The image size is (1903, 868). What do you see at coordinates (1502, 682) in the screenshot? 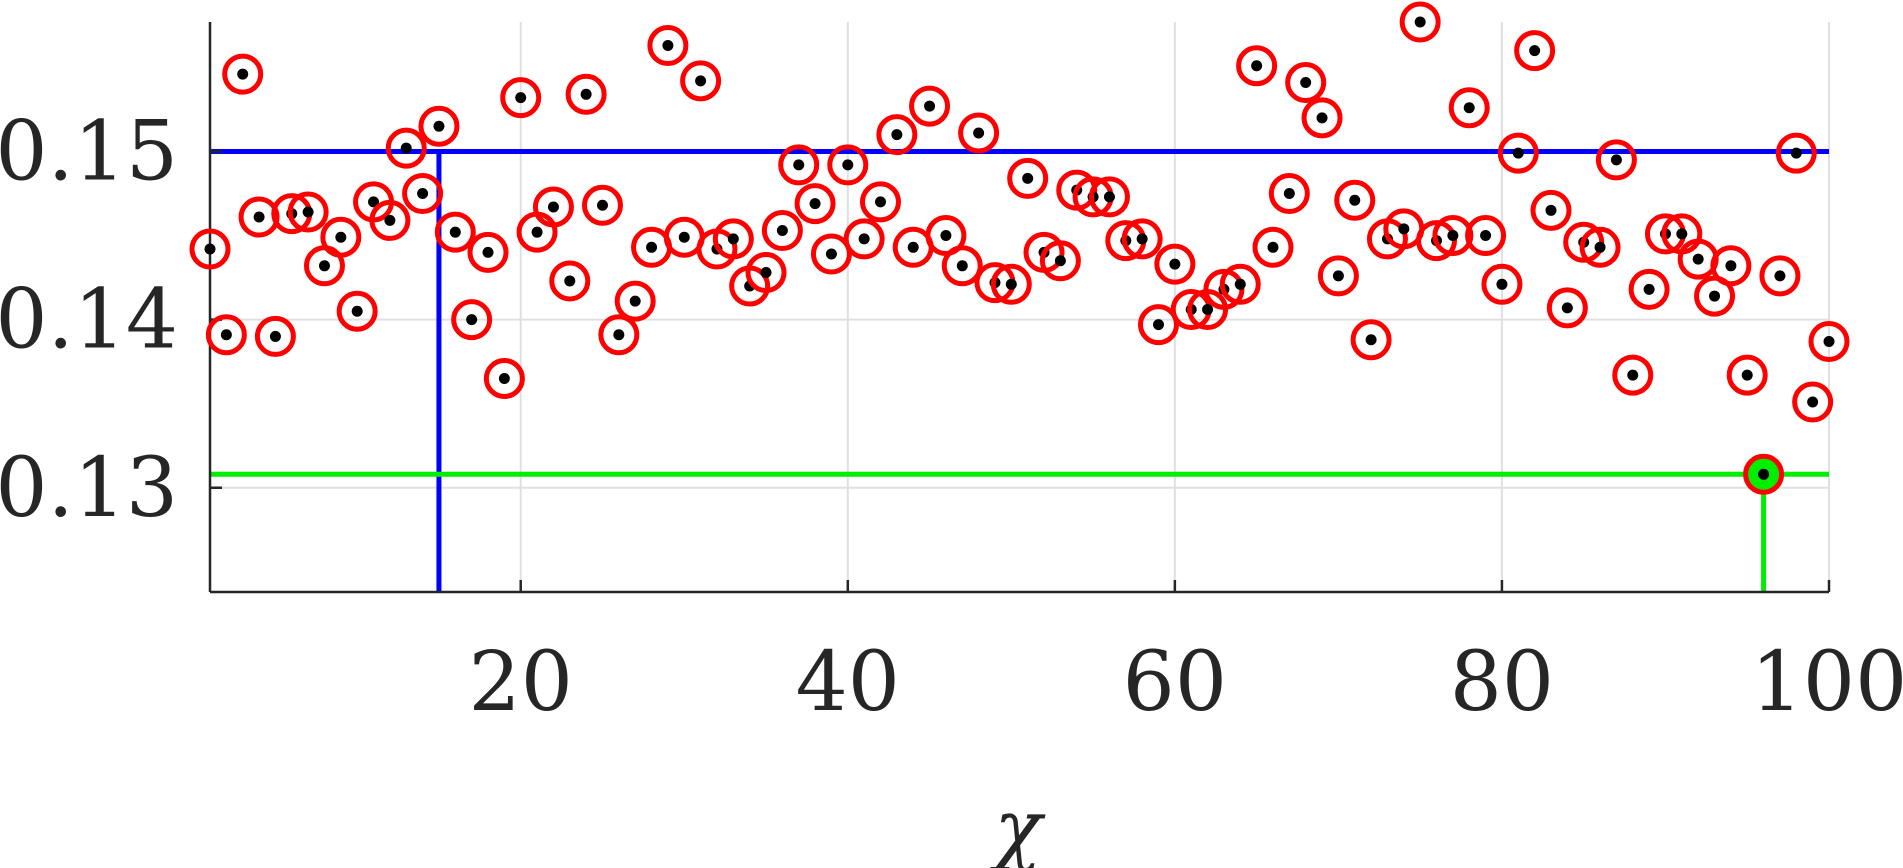
I see `x-tick-label: 80` at bounding box center [1502, 682].